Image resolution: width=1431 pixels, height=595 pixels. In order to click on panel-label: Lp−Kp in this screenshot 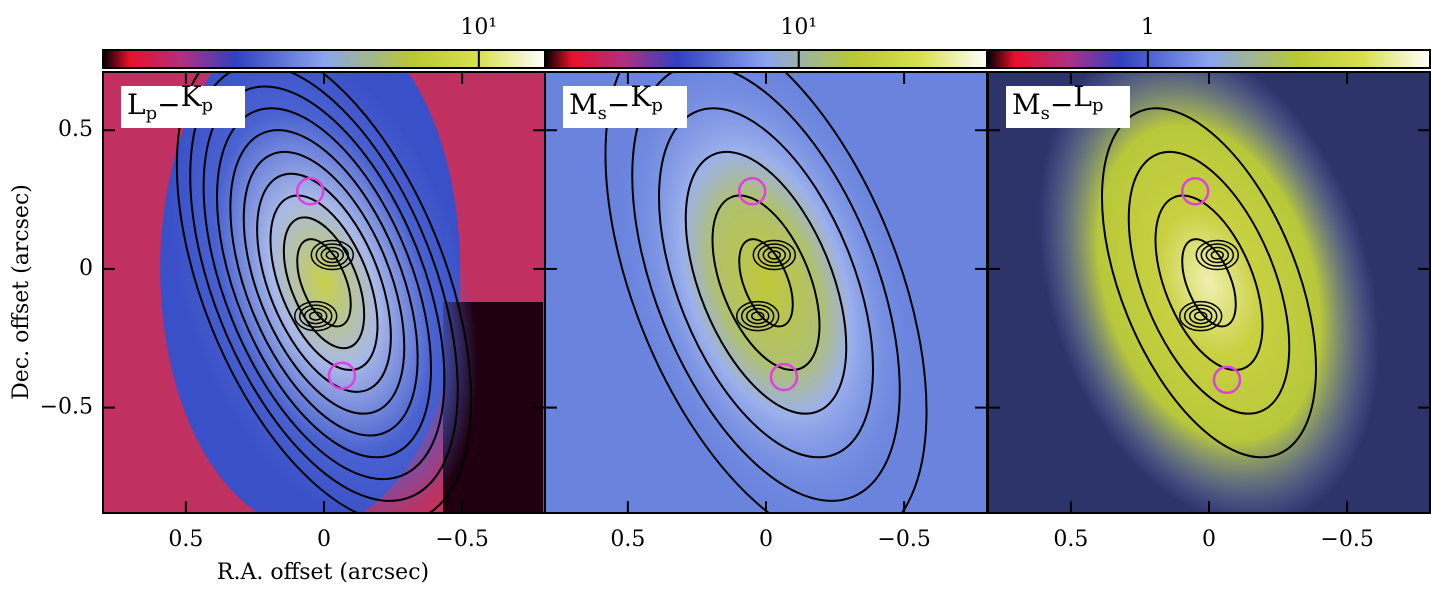, I will do `click(170, 102)`.